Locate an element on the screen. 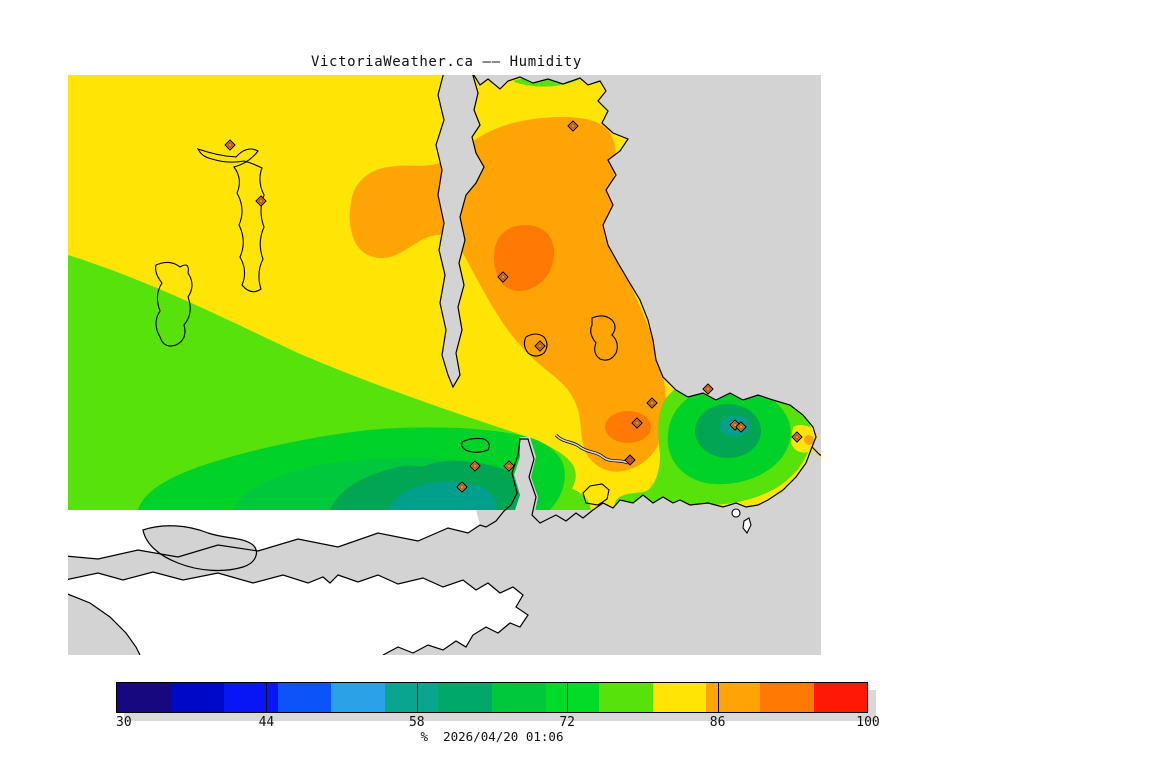  sea-saanich-inlet is located at coordinates (460, 232).